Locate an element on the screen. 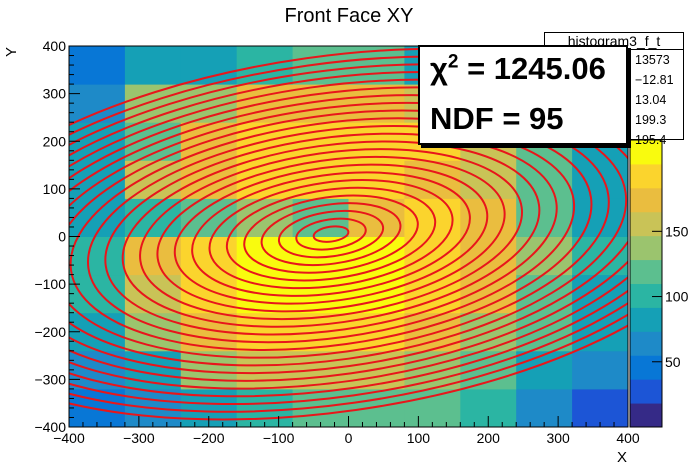 The height and width of the screenshot is (476, 698). x-tick-label: −300 is located at coordinates (139, 438).